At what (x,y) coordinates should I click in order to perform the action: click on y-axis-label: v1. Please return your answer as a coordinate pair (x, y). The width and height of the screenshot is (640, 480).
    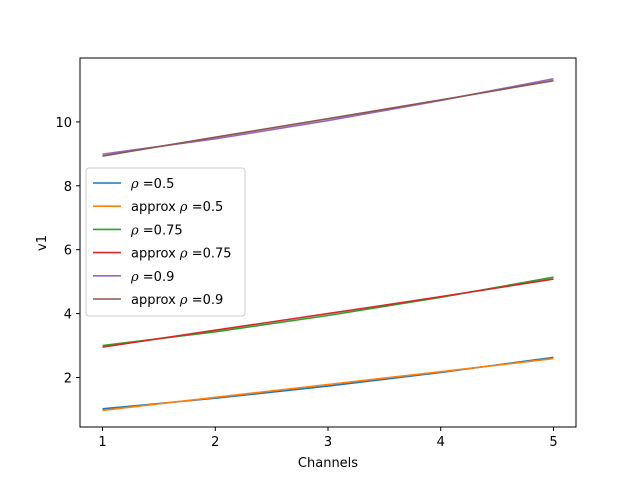
    Looking at the image, I should click on (42, 243).